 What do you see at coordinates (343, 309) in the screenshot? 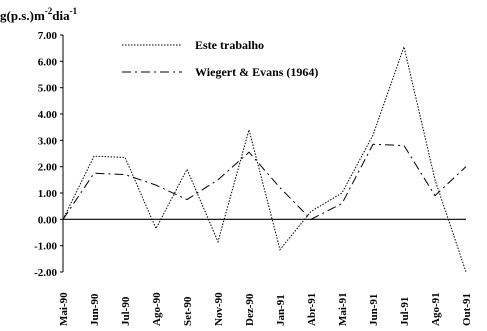
I see `x-tick-label: Mai-91` at bounding box center [343, 309].